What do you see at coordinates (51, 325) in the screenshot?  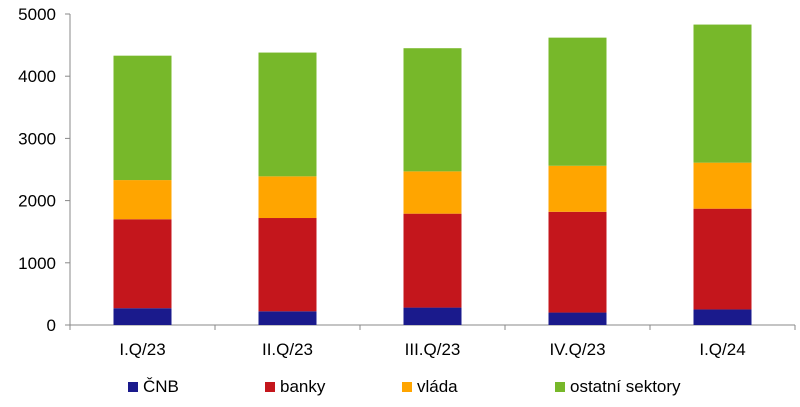 I see `y-tick-label: 0` at bounding box center [51, 325].